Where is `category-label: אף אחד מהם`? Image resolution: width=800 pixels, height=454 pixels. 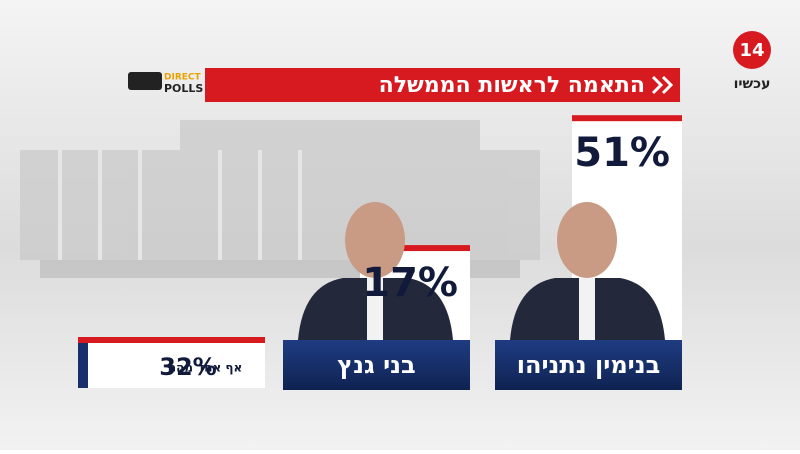
category-label: אף אחד מהם is located at coordinates (205, 368).